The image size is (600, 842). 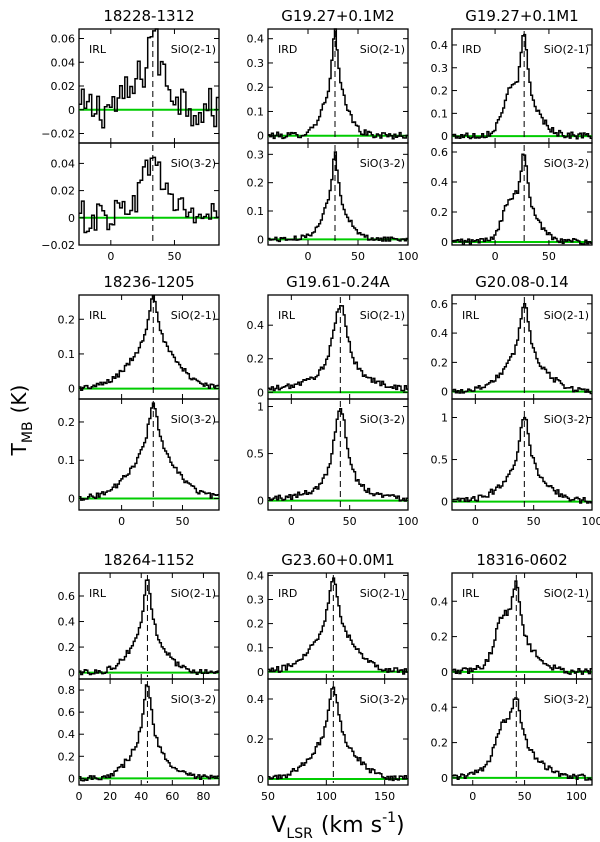 I want to click on spectrum-panel: 0 0.1 0.2 0.3 SiO(3-2), so click(x=328, y=194).